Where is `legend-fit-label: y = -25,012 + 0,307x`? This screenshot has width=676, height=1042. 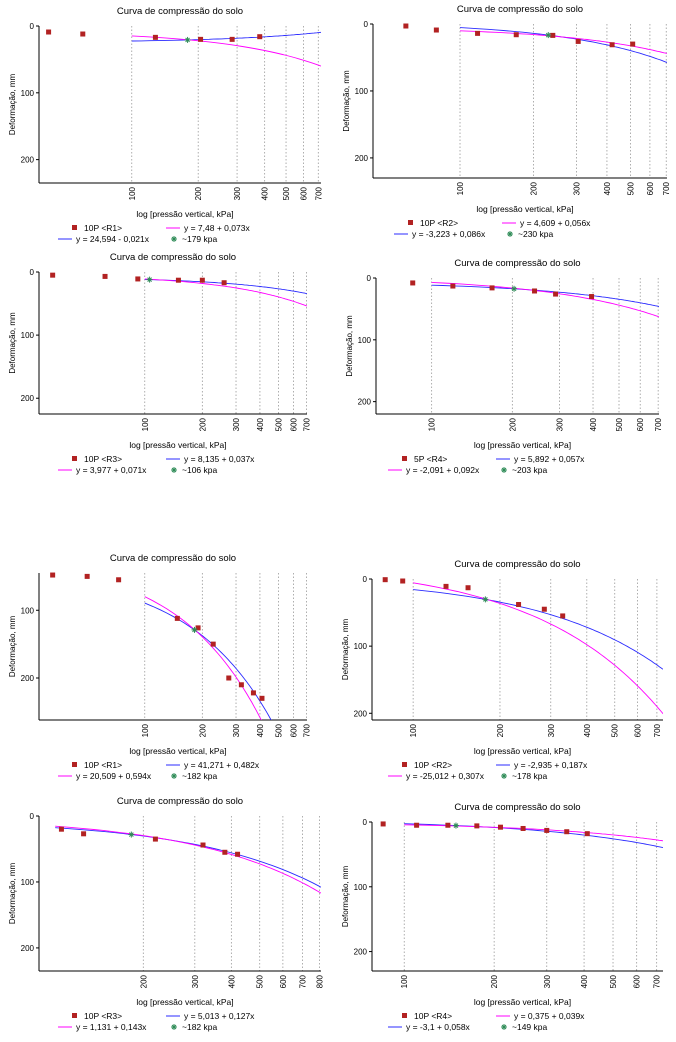 legend-fit-label: y = -25,012 + 0,307x is located at coordinates (445, 776).